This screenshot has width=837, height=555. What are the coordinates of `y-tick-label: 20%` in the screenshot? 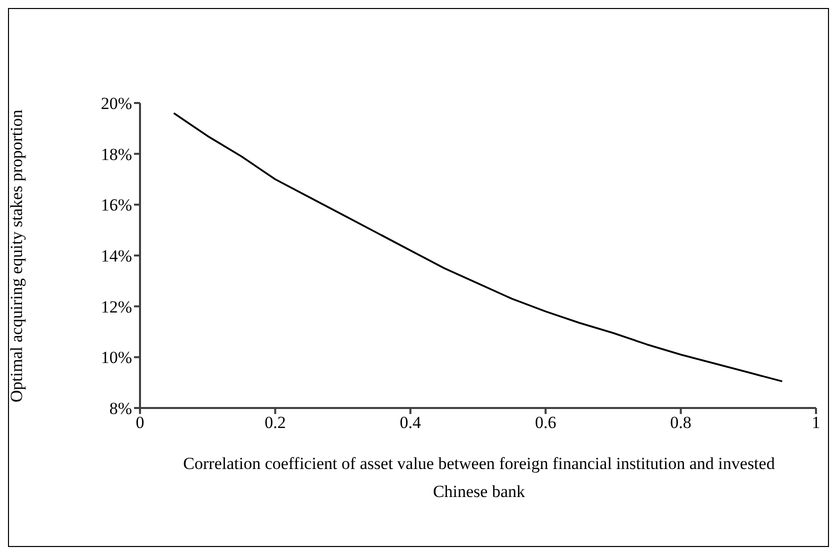 It's located at (116, 104).